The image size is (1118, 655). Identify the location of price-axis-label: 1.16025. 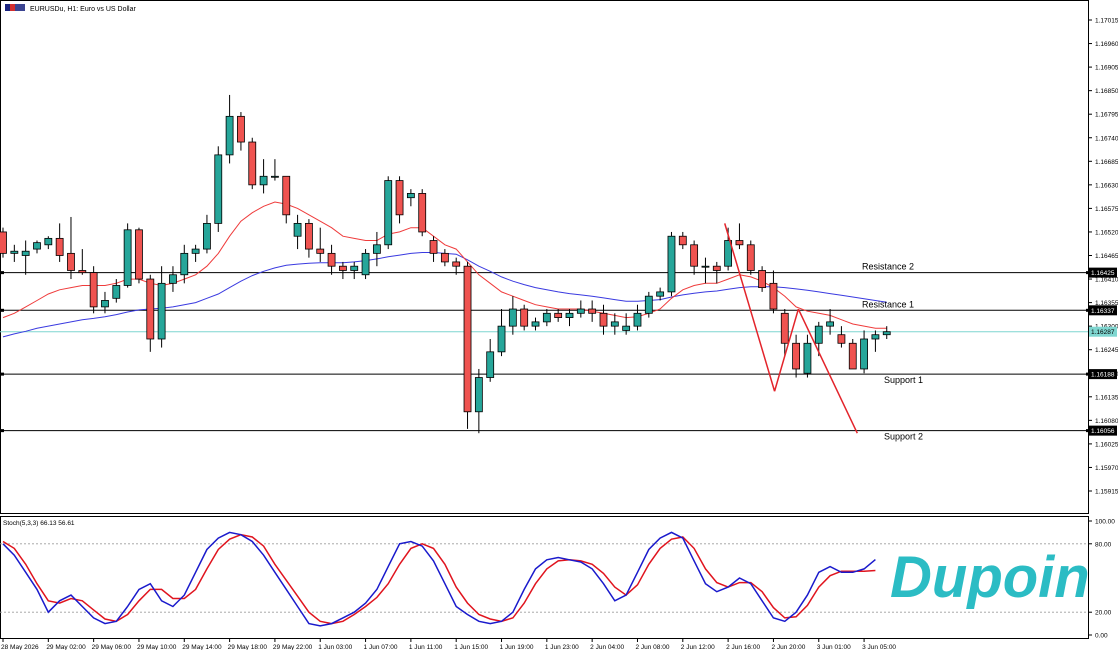
(1106, 444).